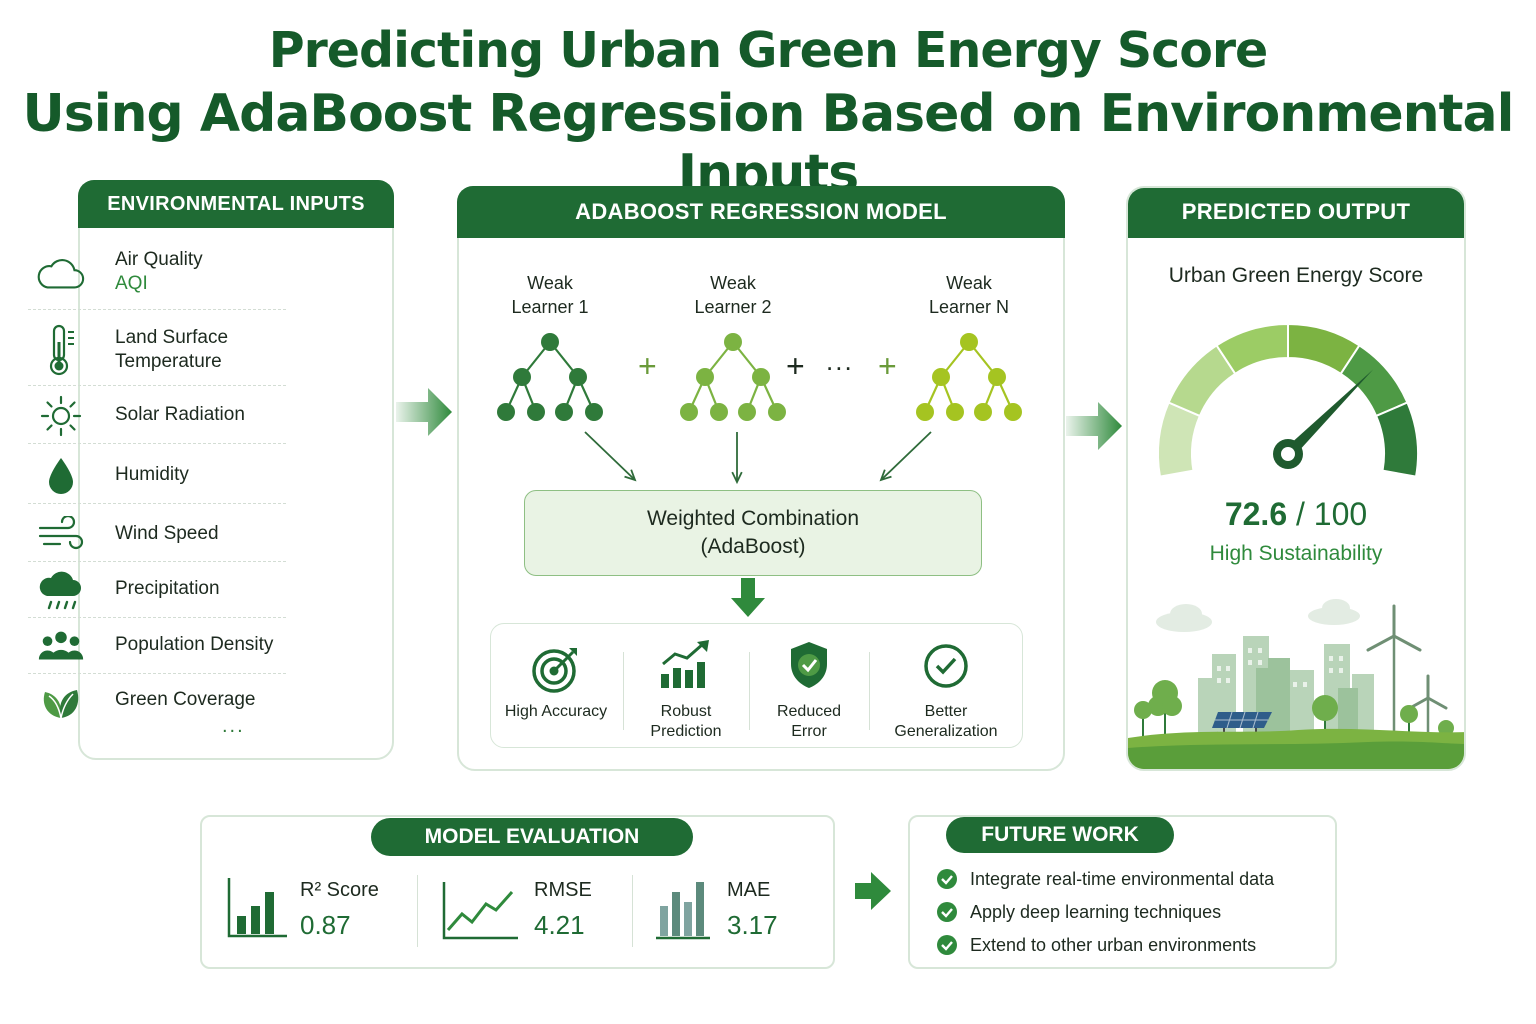  I want to click on benefit-reduced-error: Reduced Error, so click(809, 686).